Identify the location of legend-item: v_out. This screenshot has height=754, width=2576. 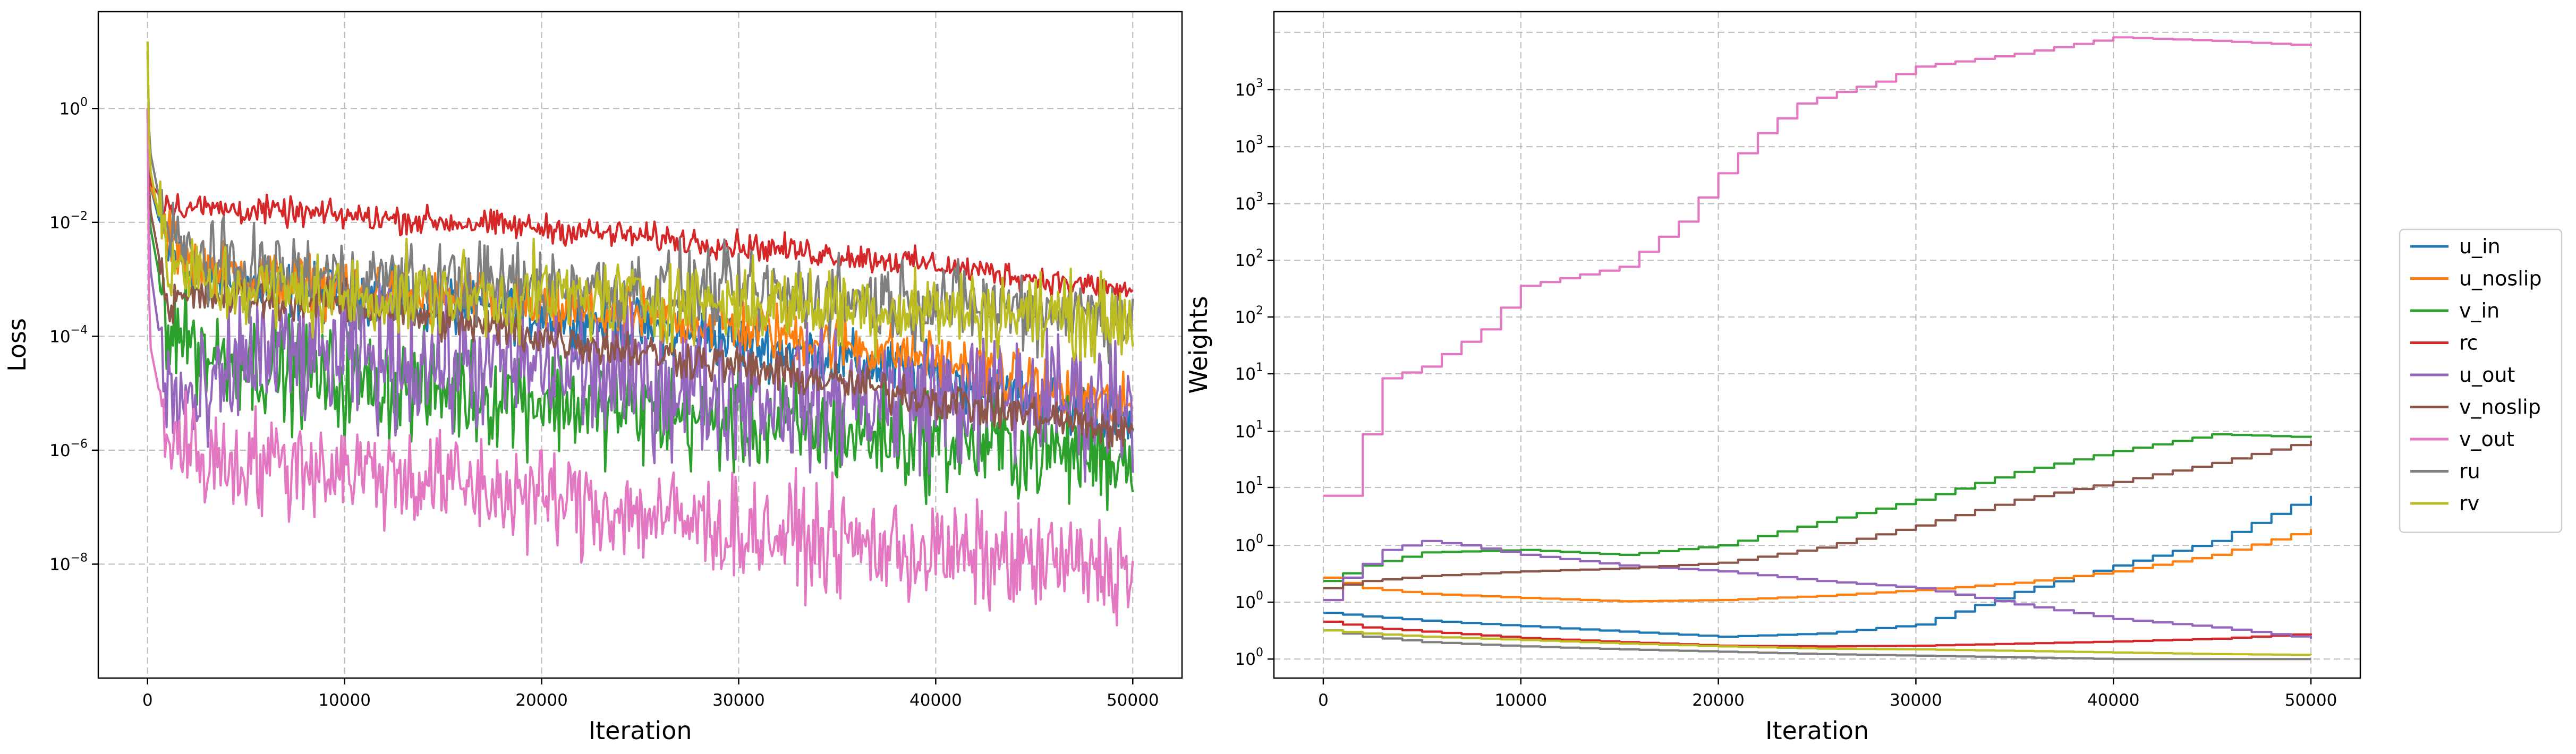
(2462, 439).